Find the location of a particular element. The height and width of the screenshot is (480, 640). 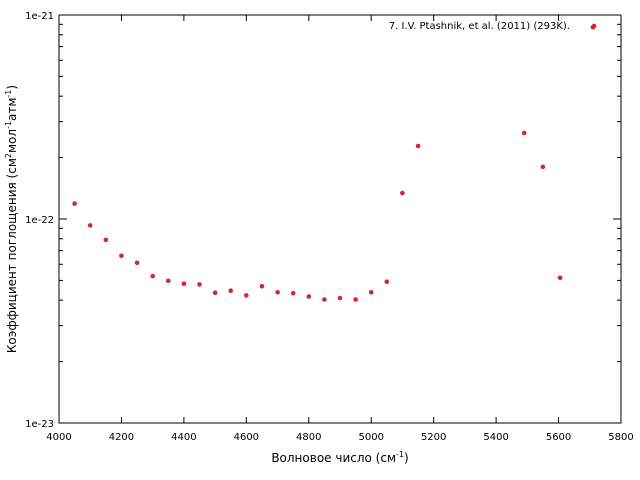

x-tick-label: 5600 is located at coordinates (558, 437).